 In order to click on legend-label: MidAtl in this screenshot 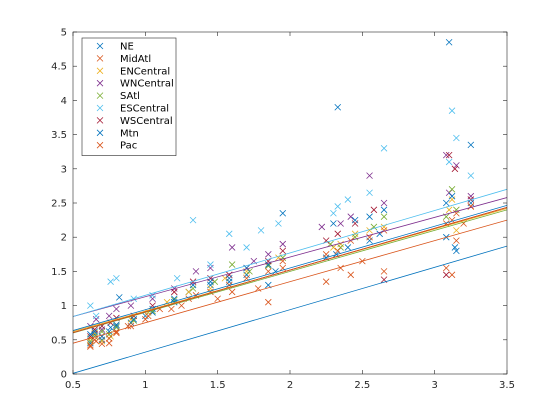, I will do `click(135, 59)`.